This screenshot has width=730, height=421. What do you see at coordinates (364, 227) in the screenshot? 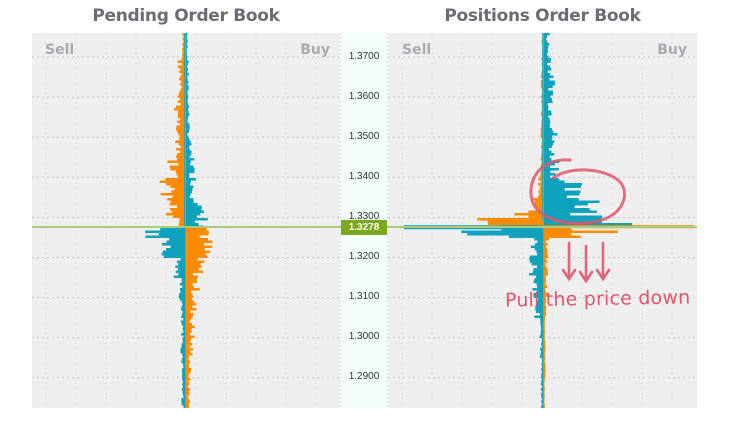
I see `current-price-badge: 1.3278` at bounding box center [364, 227].